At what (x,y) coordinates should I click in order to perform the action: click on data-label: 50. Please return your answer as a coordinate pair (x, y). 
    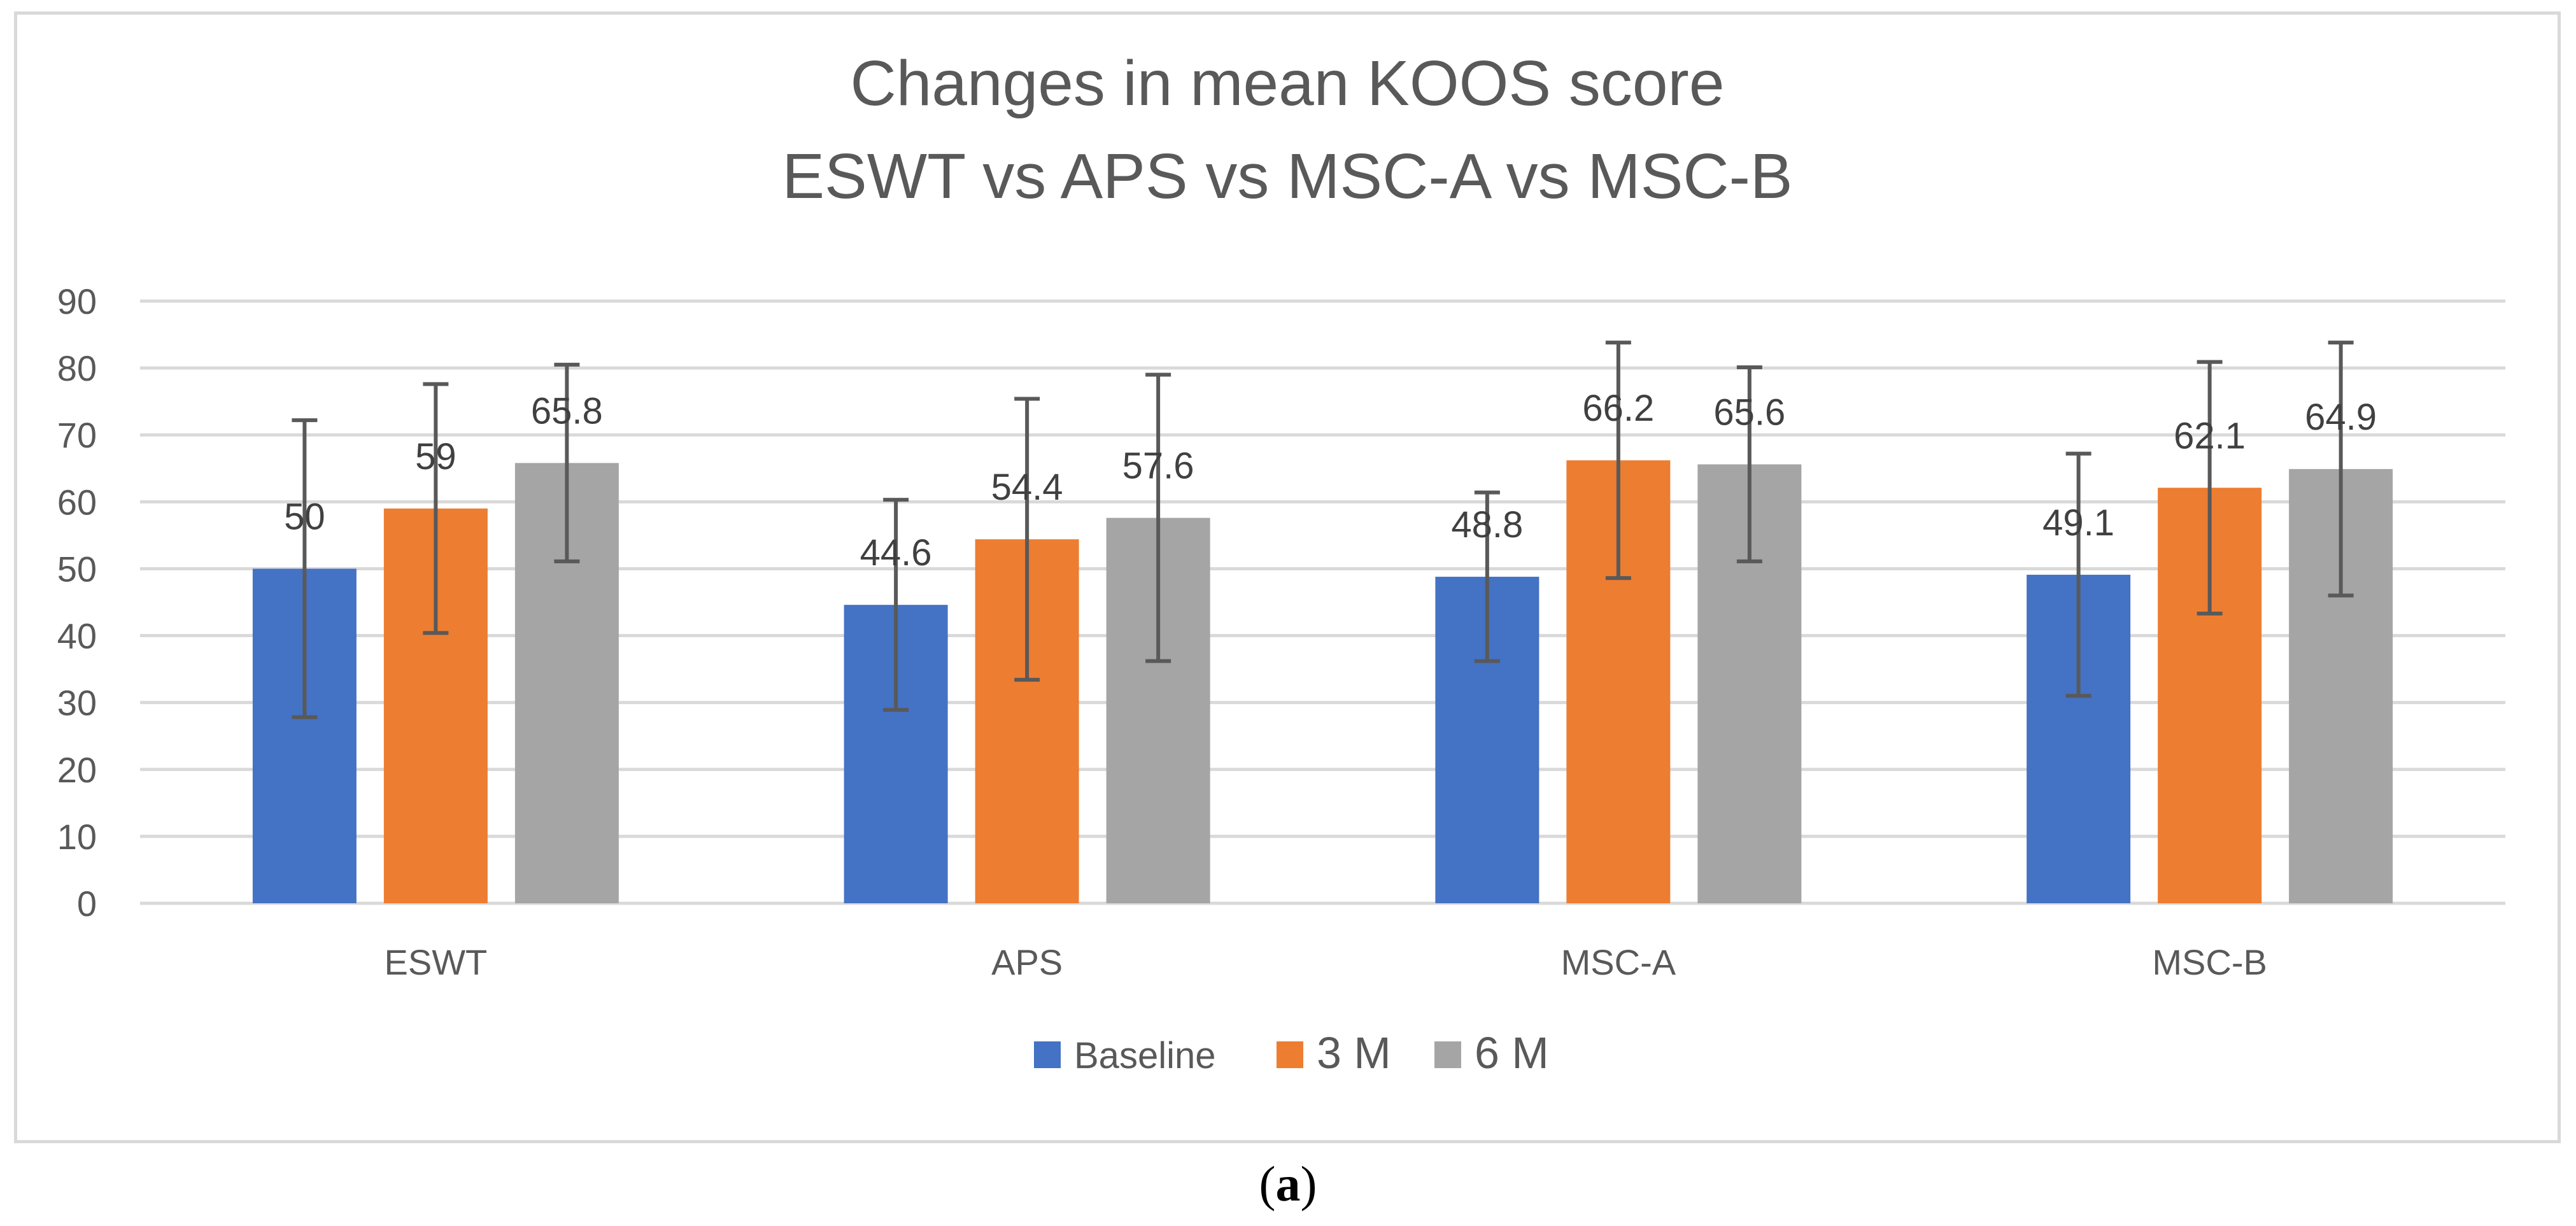
    Looking at the image, I should click on (304, 516).